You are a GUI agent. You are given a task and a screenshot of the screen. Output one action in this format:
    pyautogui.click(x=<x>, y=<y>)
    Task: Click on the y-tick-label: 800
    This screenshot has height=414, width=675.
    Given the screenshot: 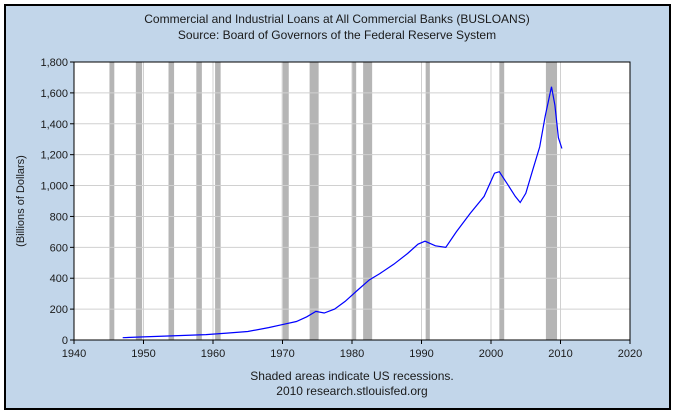 What is the action you would take?
    pyautogui.click(x=59, y=217)
    